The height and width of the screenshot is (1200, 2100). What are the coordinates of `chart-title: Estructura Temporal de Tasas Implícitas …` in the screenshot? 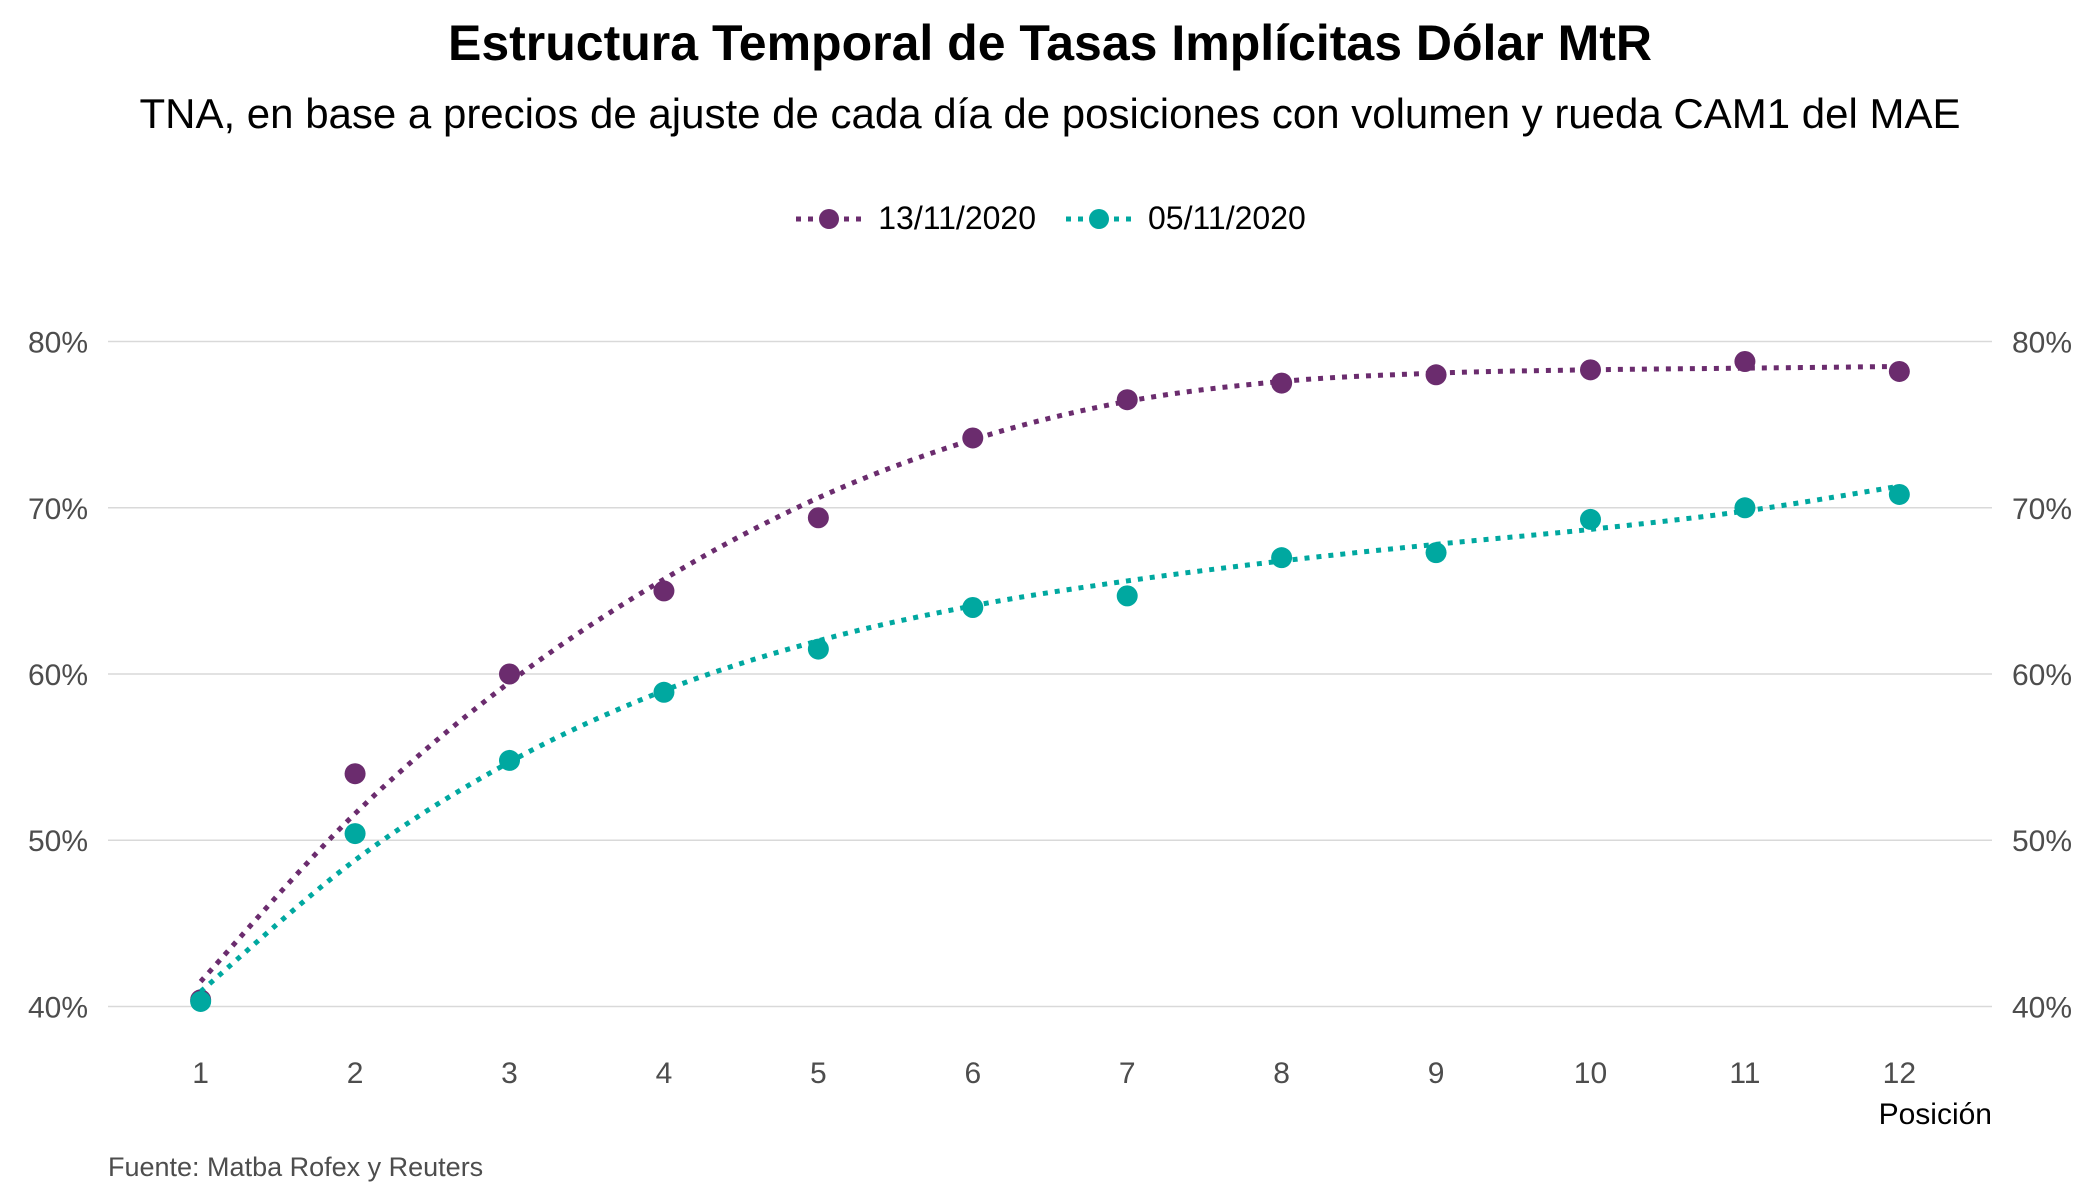 It's located at (1050, 43).